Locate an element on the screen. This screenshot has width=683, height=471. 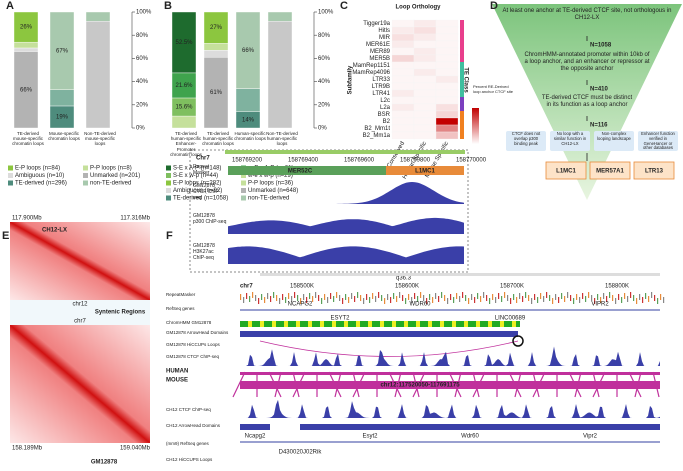
track-label: GM12878 CTCF ChIP-seq is located at coordinates (193, 356).